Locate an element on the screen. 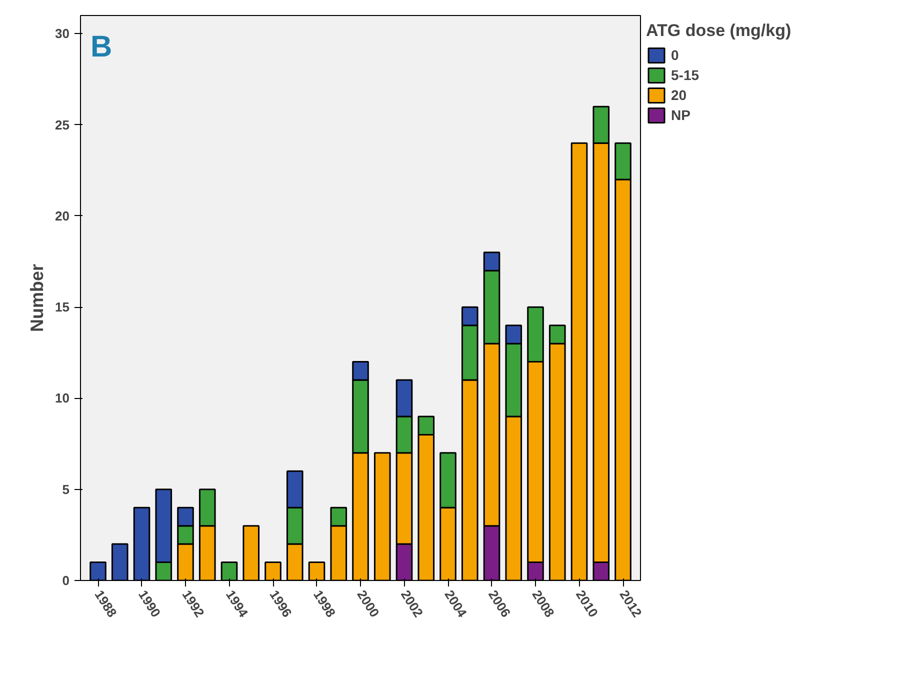 The height and width of the screenshot is (676, 916). y-tick-label: 20 is located at coordinates (62, 216).